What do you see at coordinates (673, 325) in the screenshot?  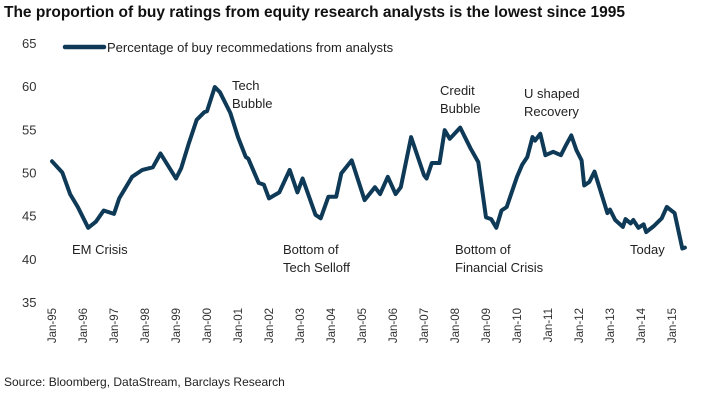 I see `x-tick-label: Jan-15` at bounding box center [673, 325].